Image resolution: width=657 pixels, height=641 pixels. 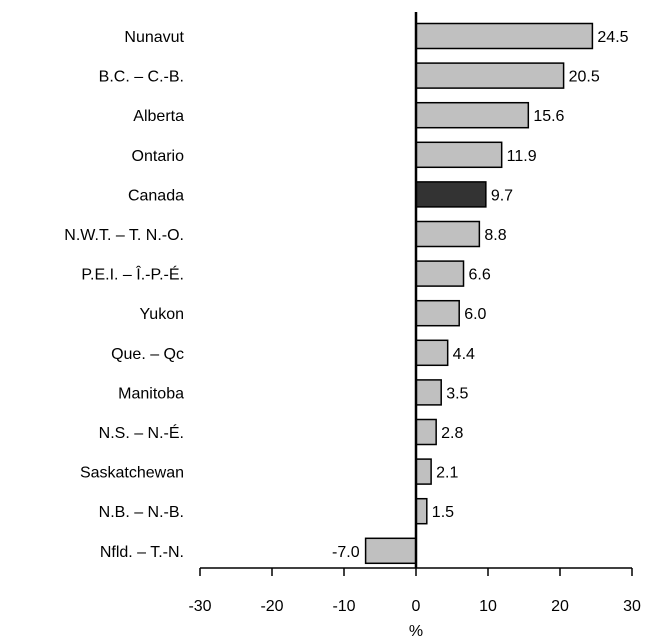 What do you see at coordinates (346, 552) in the screenshot?
I see `value-label: -7.0` at bounding box center [346, 552].